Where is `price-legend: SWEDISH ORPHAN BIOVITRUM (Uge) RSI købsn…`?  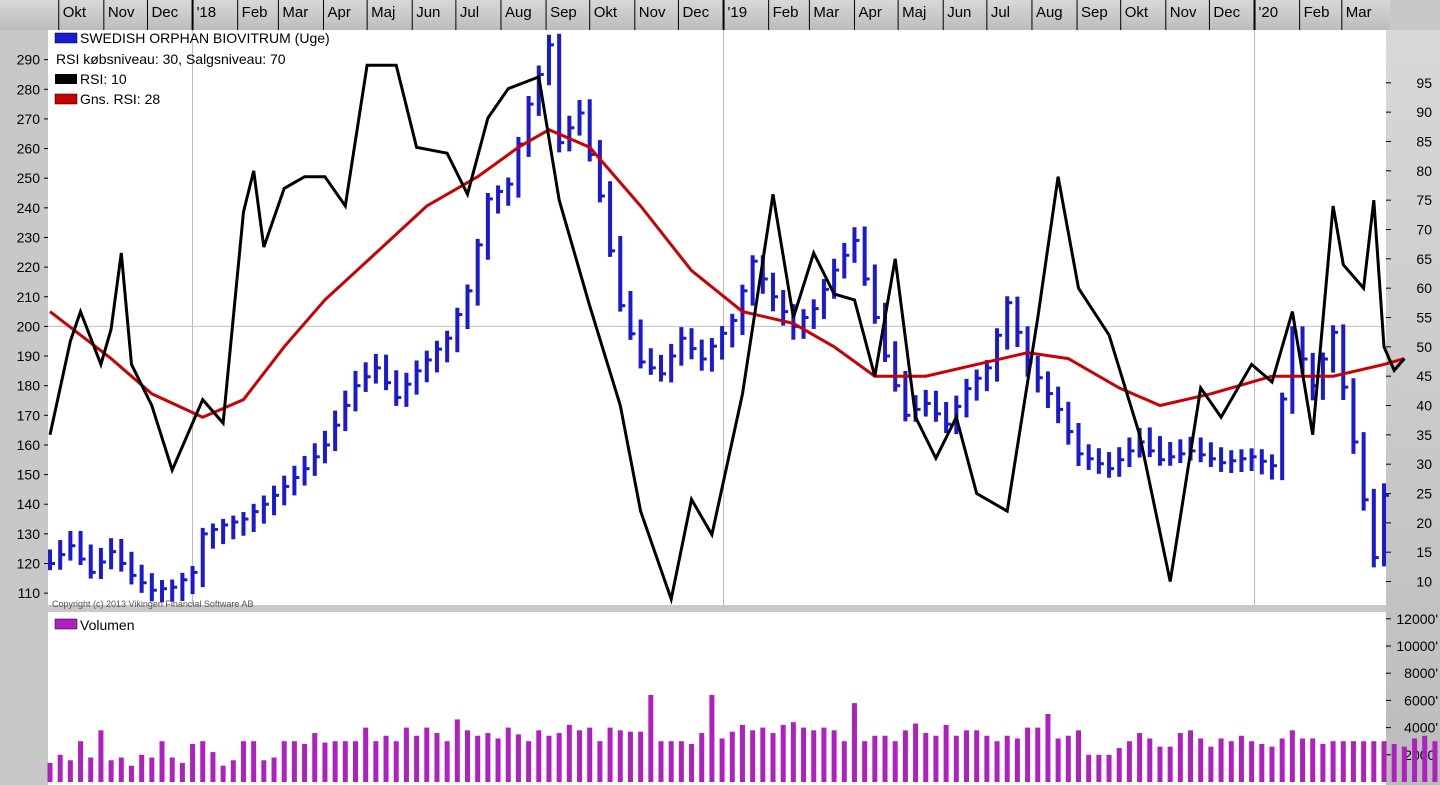
price-legend: SWEDISH ORPHAN BIOVITRUM (Uge) RSI købsn… is located at coordinates (192, 68).